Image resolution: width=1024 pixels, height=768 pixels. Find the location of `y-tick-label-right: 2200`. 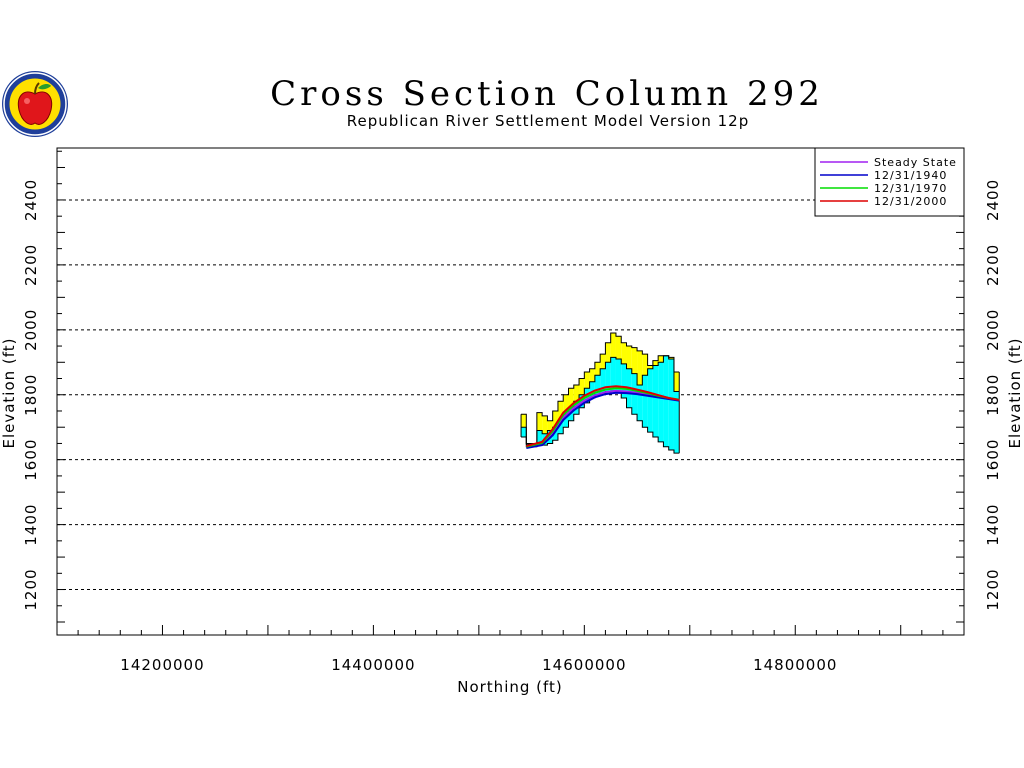

y-tick-label-right: 2200 is located at coordinates (993, 265).